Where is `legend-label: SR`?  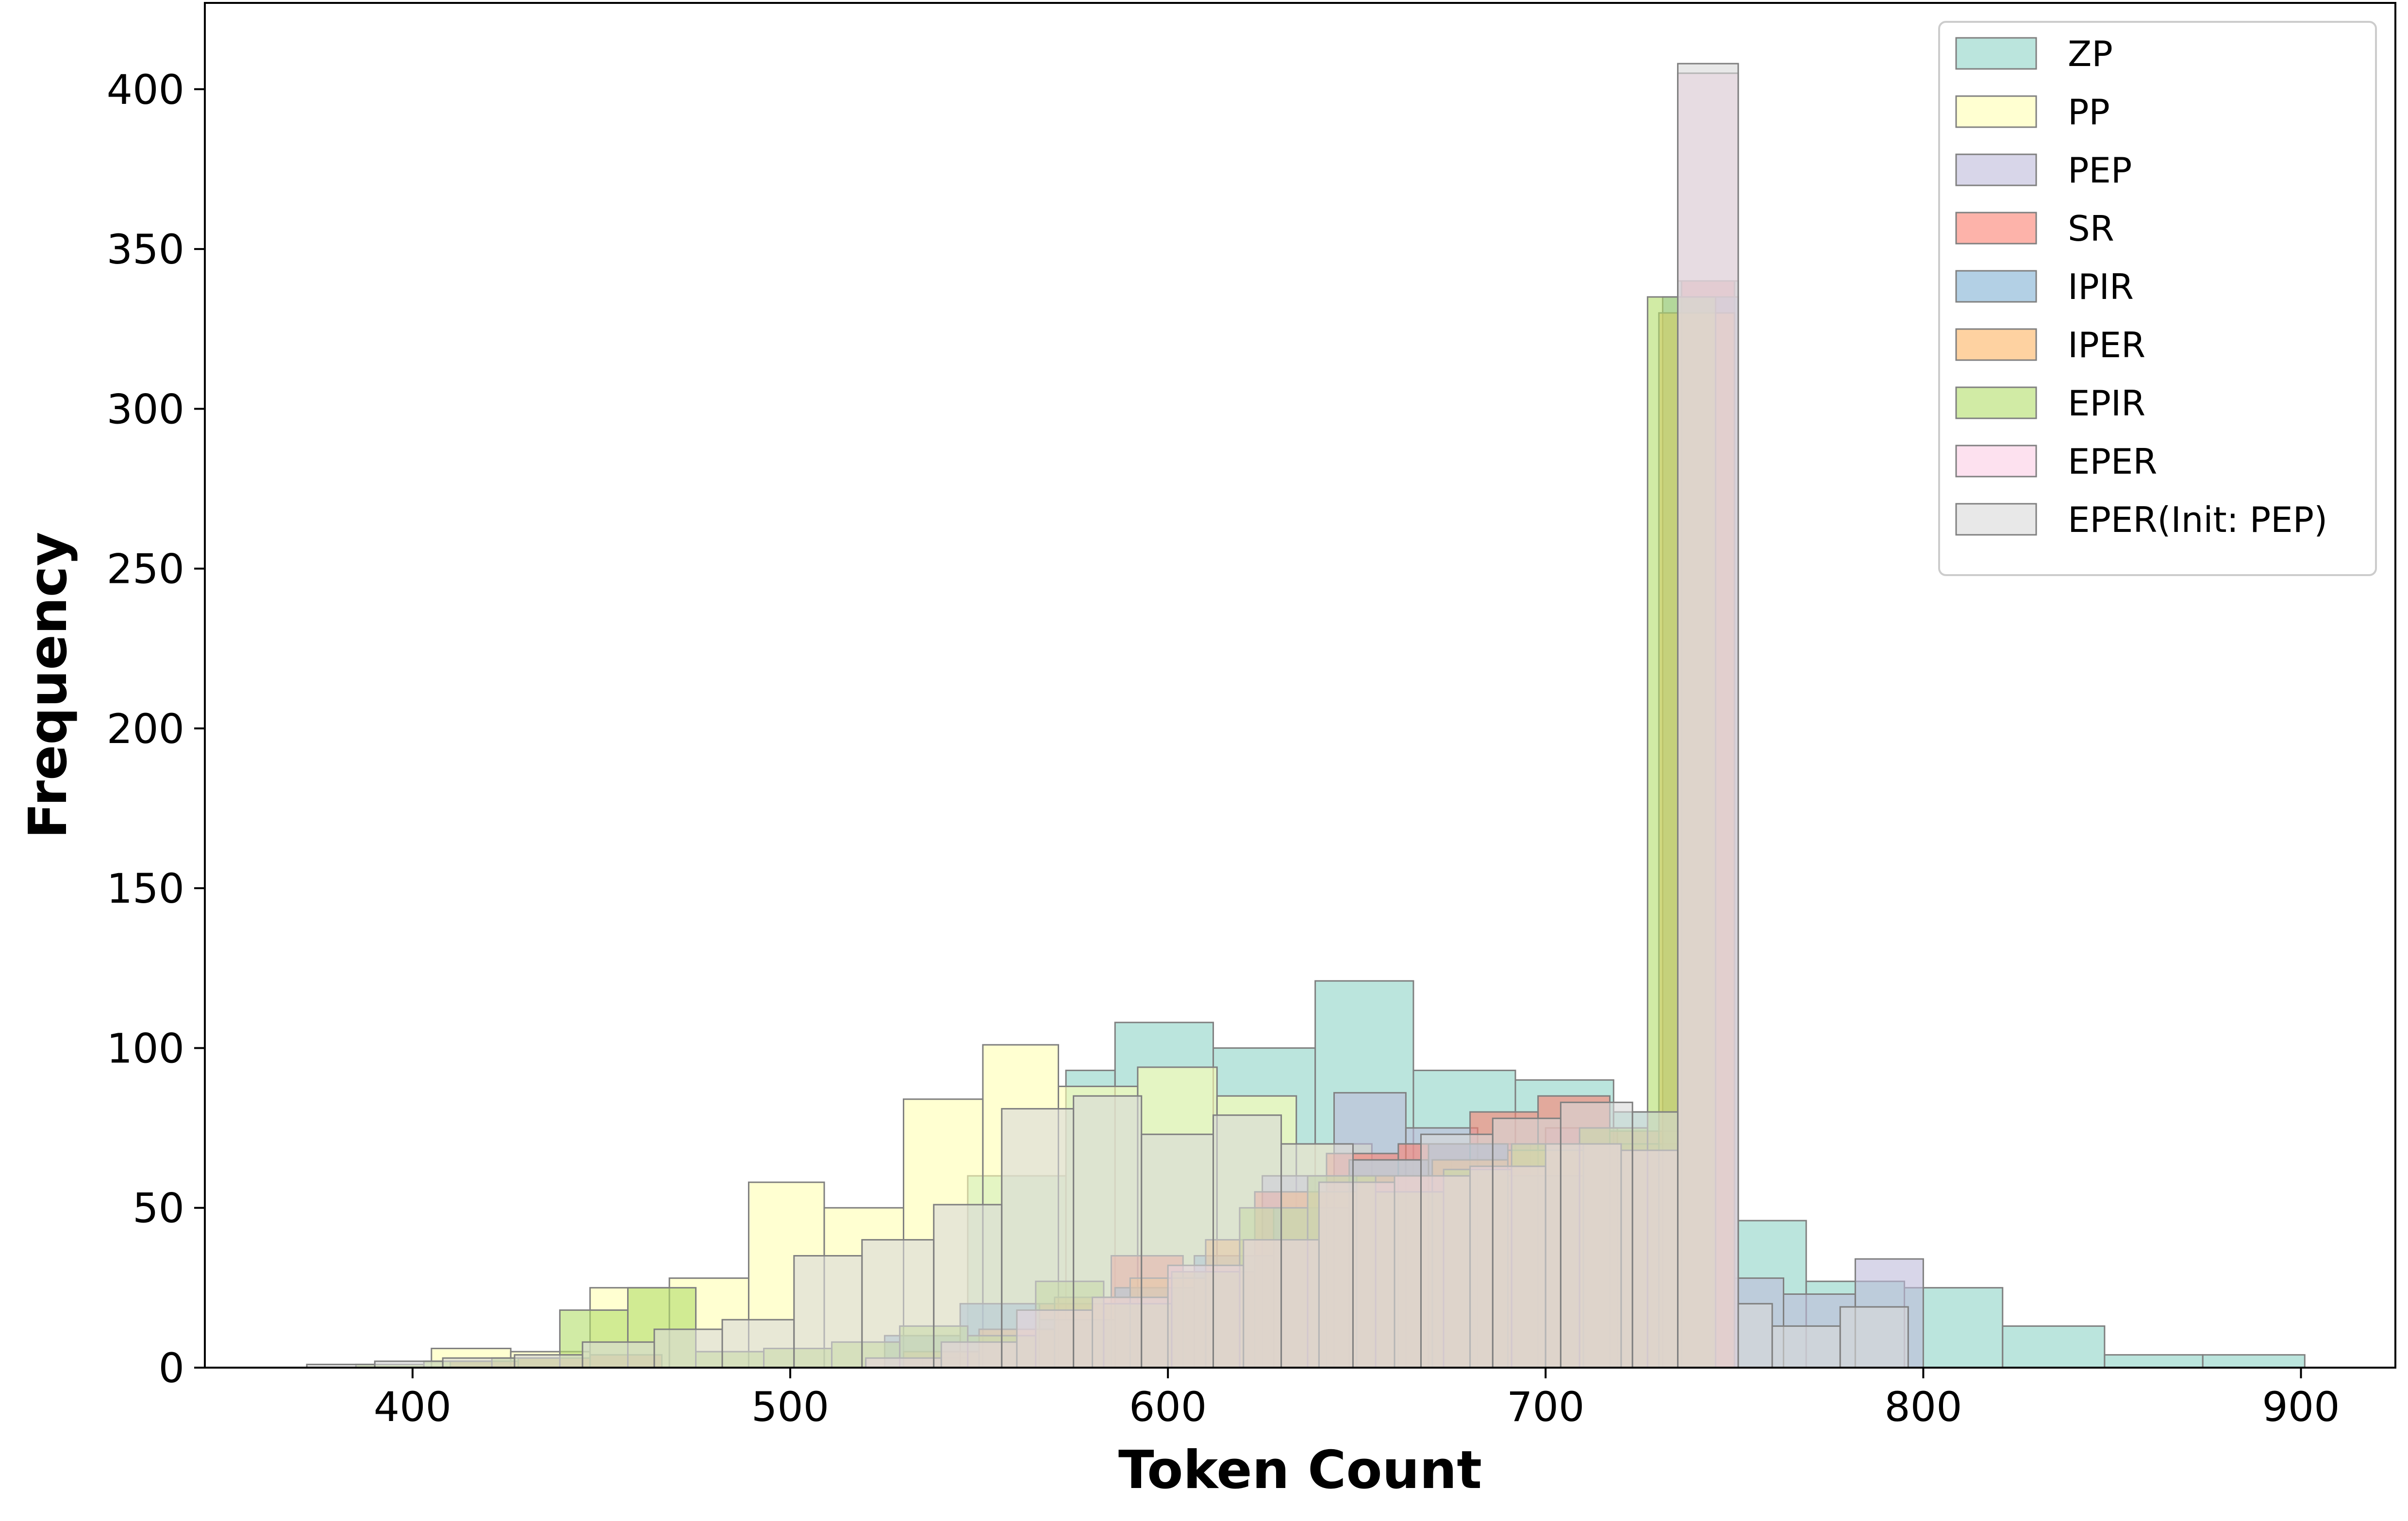
legend-label: SR is located at coordinates (2091, 229).